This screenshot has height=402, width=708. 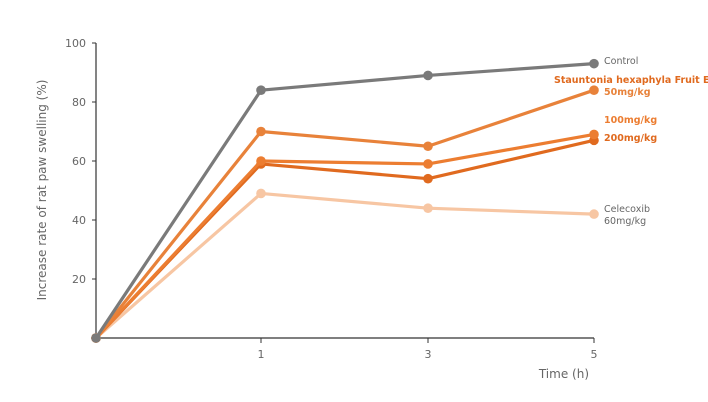 I want to click on group-label: Stauntonia hexaphyla Fruit Extract, so click(x=631, y=80).